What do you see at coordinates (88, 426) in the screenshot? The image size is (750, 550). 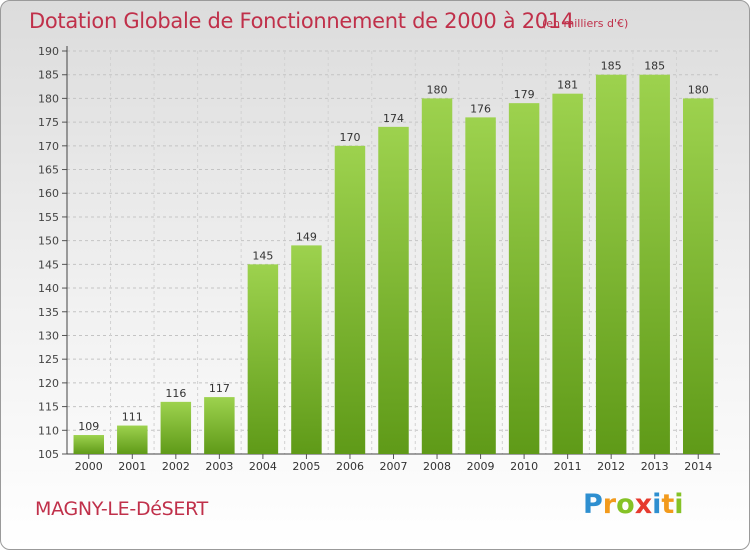 I see `bar-value-label: 109` at bounding box center [88, 426].